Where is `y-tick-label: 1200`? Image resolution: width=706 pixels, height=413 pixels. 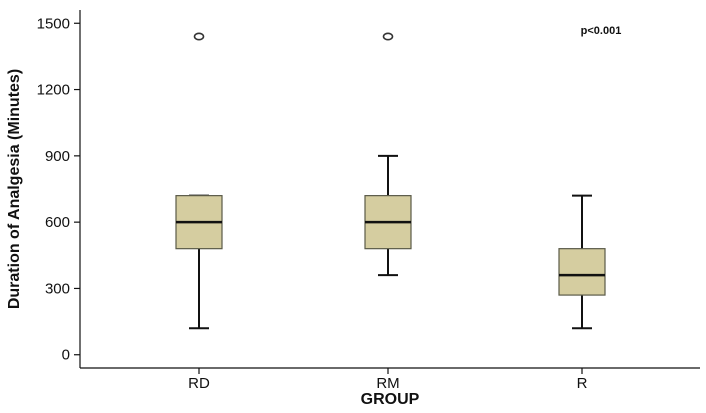 y-tick-label: 1200 is located at coordinates (53, 90).